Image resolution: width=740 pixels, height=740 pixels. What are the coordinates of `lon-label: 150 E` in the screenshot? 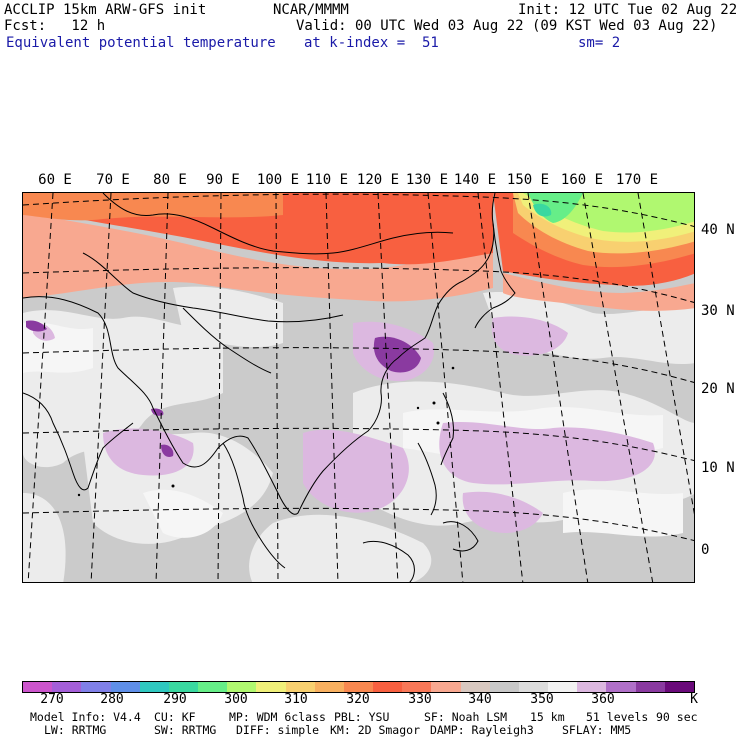 It's located at (528, 180).